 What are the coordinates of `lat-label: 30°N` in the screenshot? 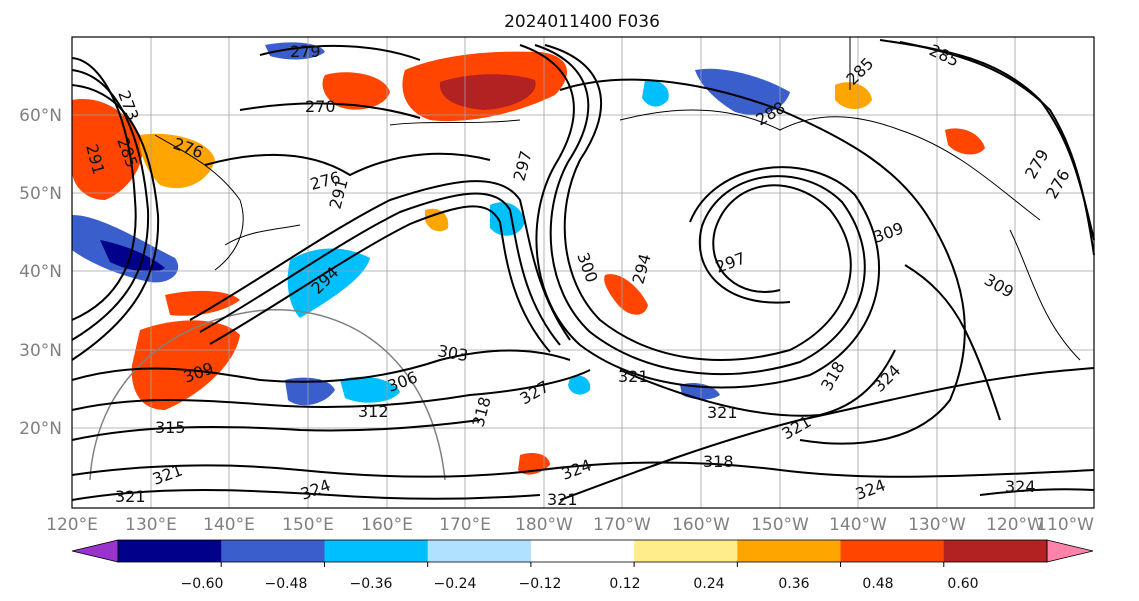 It's located at (40, 351).